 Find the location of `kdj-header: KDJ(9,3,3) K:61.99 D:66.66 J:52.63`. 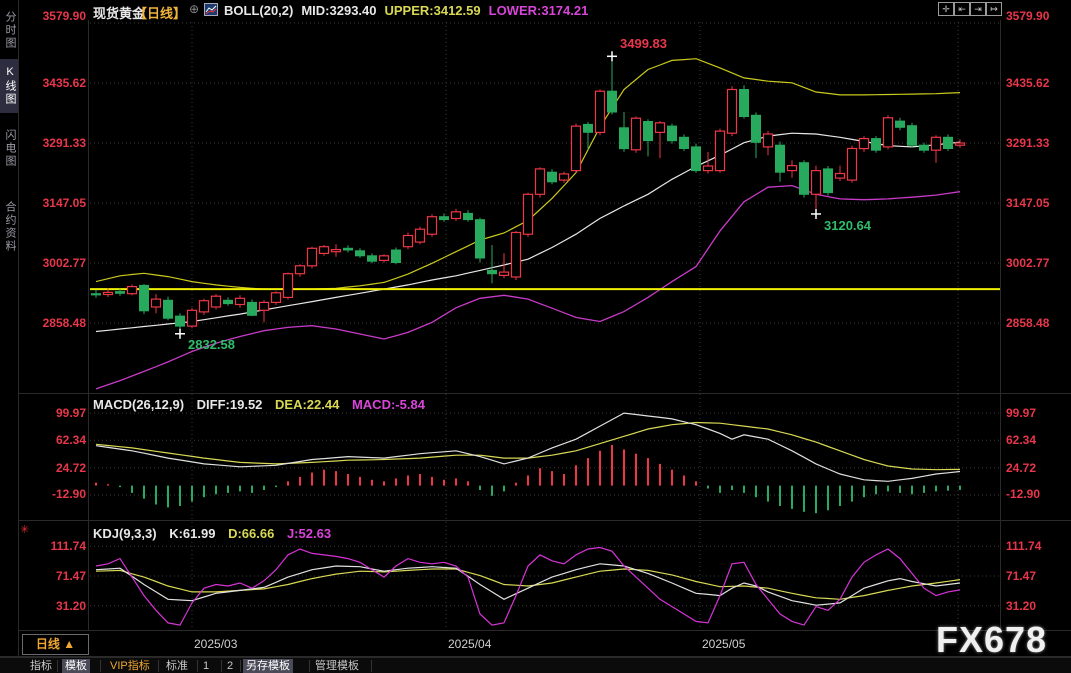

kdj-header: KDJ(9,3,3) K:61.99 D:66.66 J:52.63 is located at coordinates (216, 533).